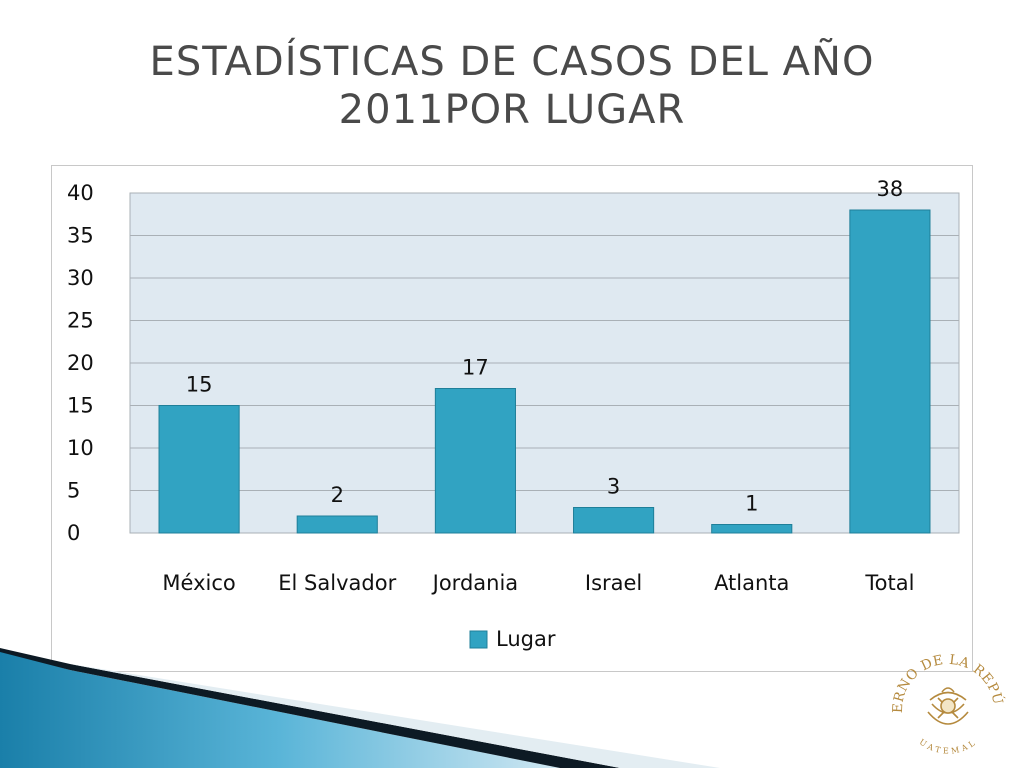 The image size is (1024, 768). What do you see at coordinates (475, 368) in the screenshot?
I see `data-label: 17` at bounding box center [475, 368].